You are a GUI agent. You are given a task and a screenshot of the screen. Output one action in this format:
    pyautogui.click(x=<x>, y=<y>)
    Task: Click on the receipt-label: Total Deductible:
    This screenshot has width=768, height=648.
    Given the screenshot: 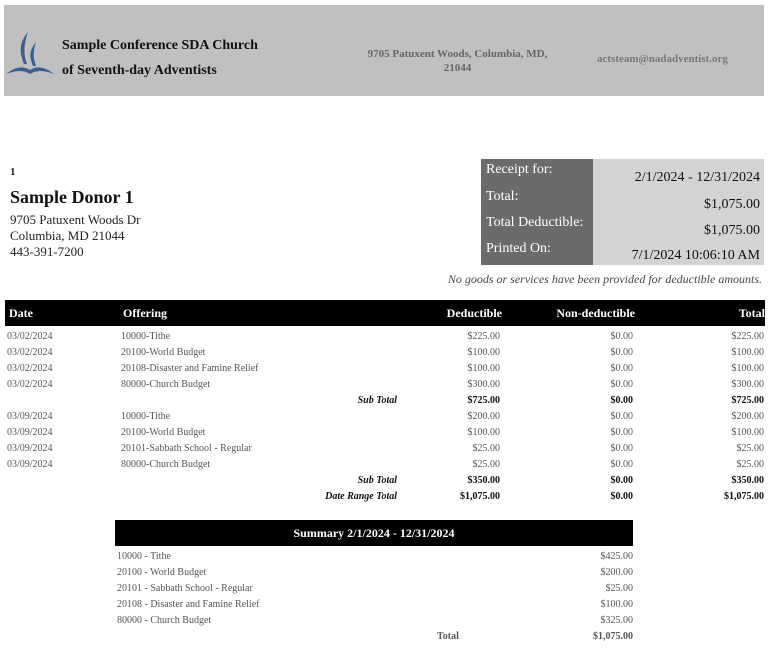 What is the action you would take?
    pyautogui.click(x=537, y=225)
    